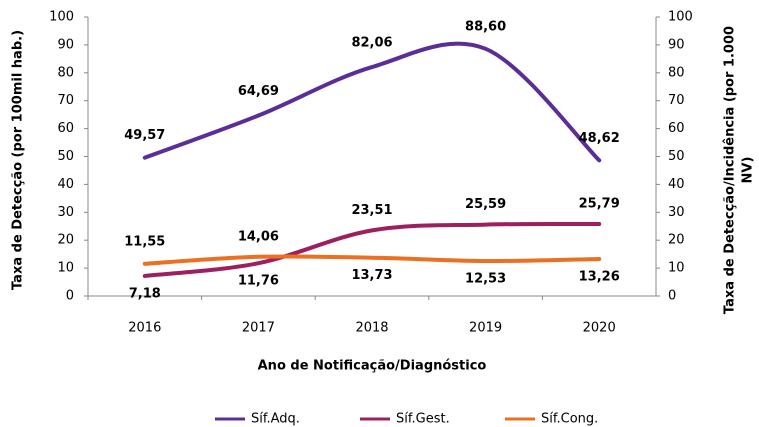 The width and height of the screenshot is (759, 427). I want to click on y2-tick-label: 50, so click(676, 156).